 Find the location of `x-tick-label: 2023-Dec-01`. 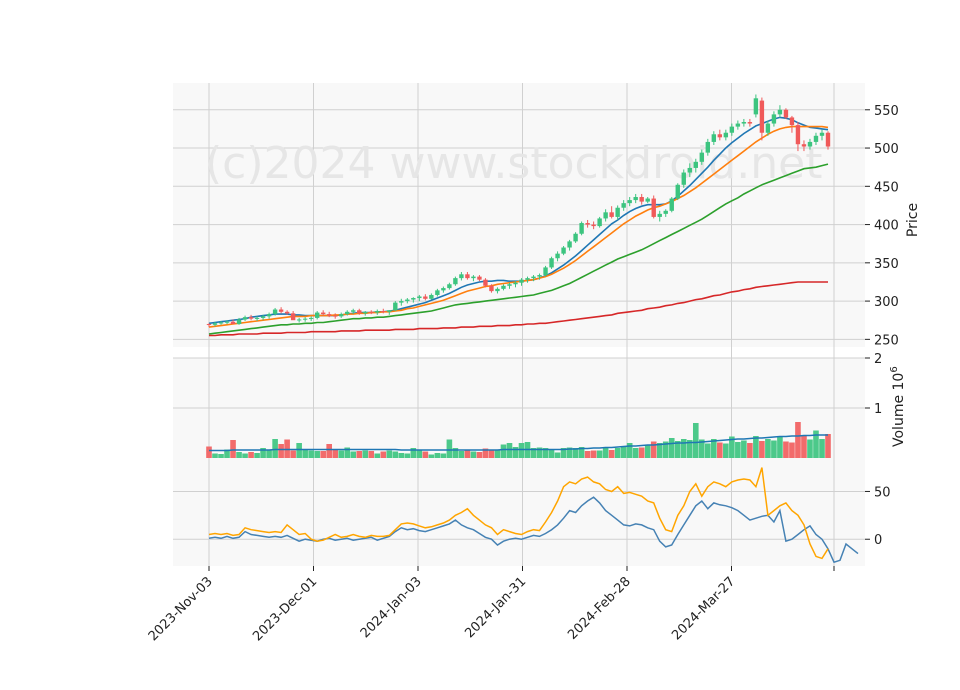

x-tick-label: 2023-Dec-01 is located at coordinates (285, 609).